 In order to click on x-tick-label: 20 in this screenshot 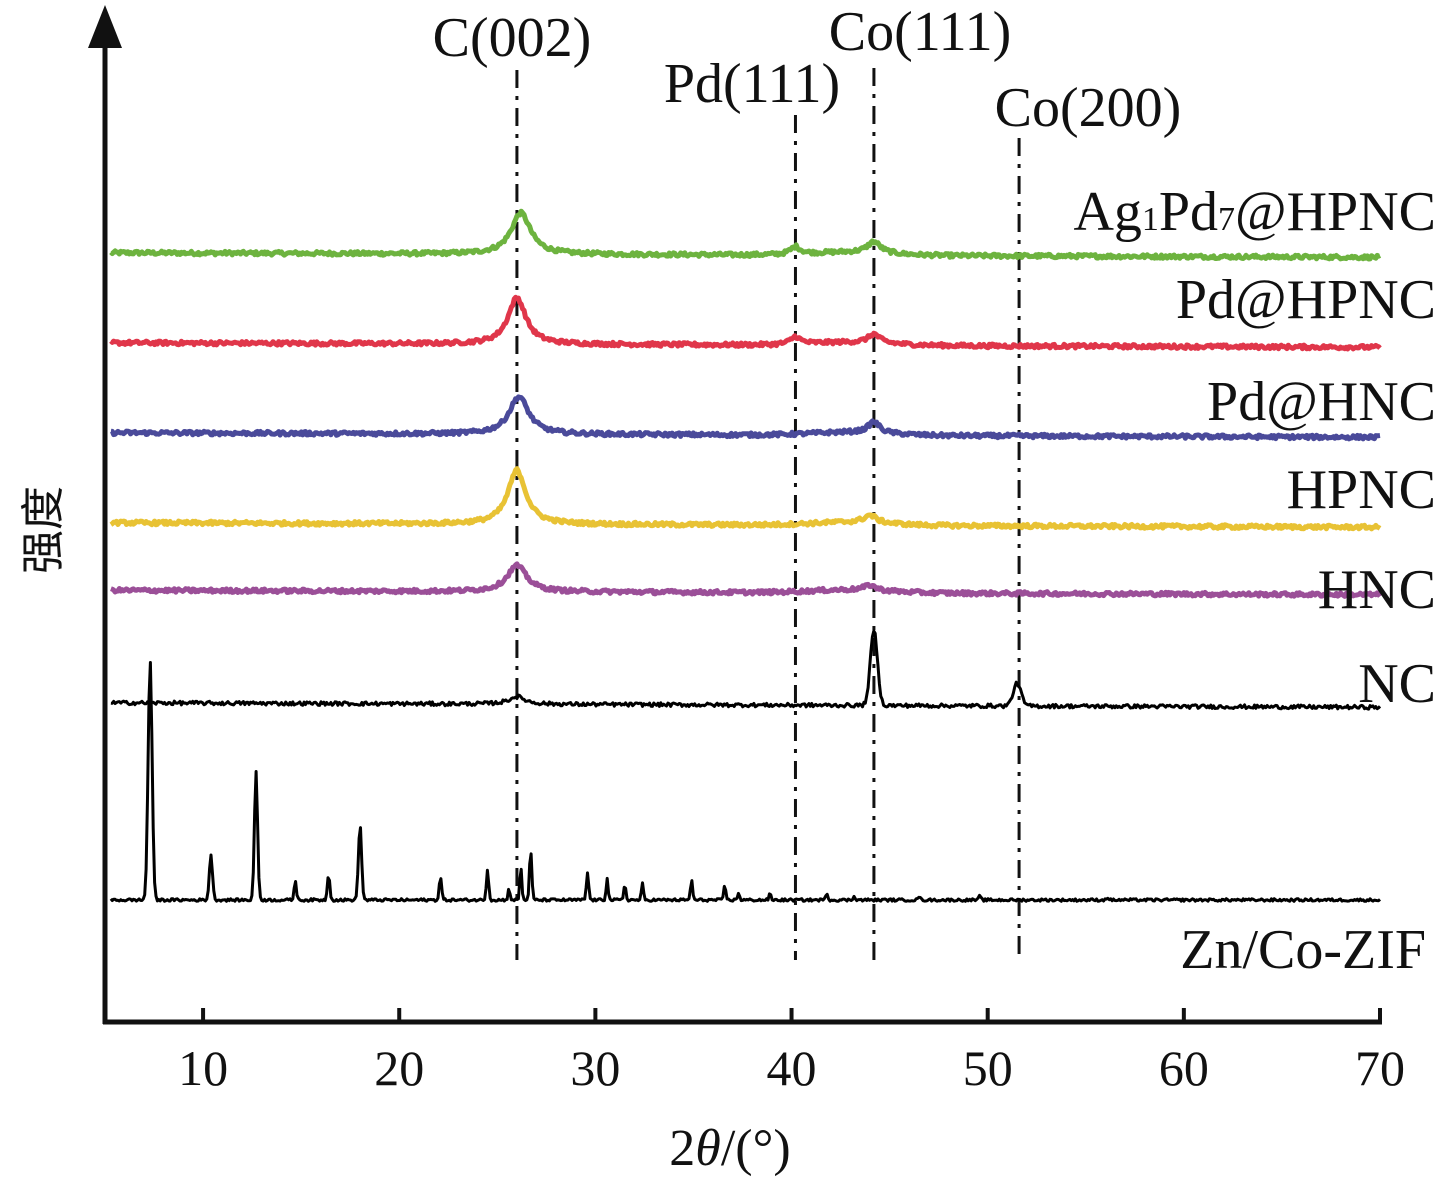, I will do `click(399, 1068)`.